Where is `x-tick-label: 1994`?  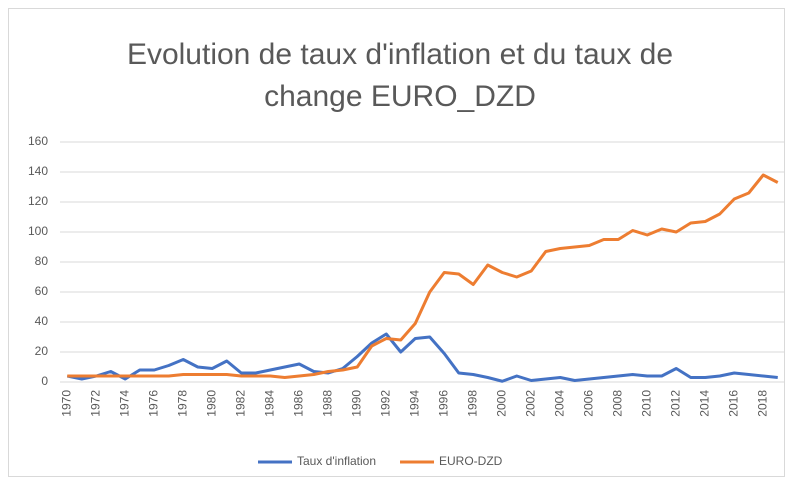 x-tick-label: 1994 is located at coordinates (414, 403).